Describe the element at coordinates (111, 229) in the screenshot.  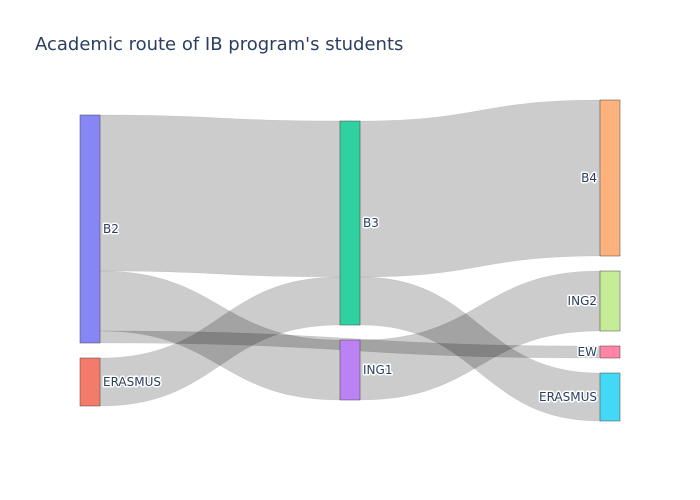
I see `sankey-node-label-b2: B2` at that location.